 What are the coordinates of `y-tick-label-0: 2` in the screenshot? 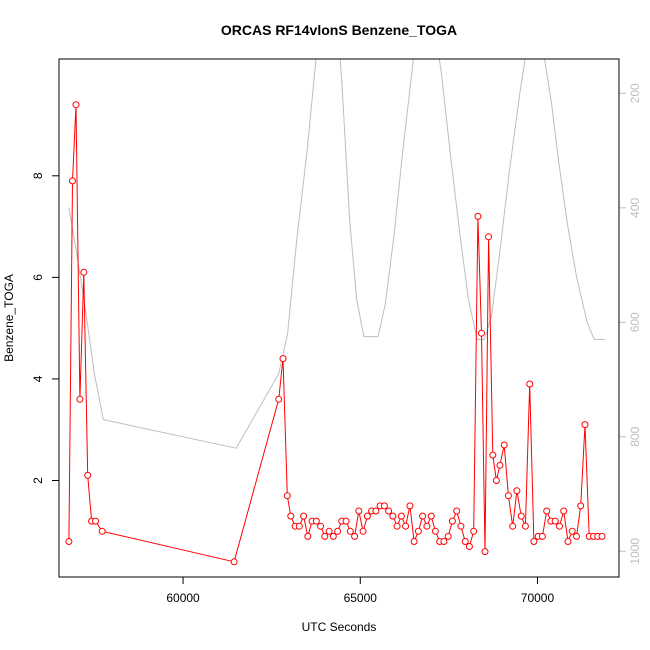 It's located at (38, 480).